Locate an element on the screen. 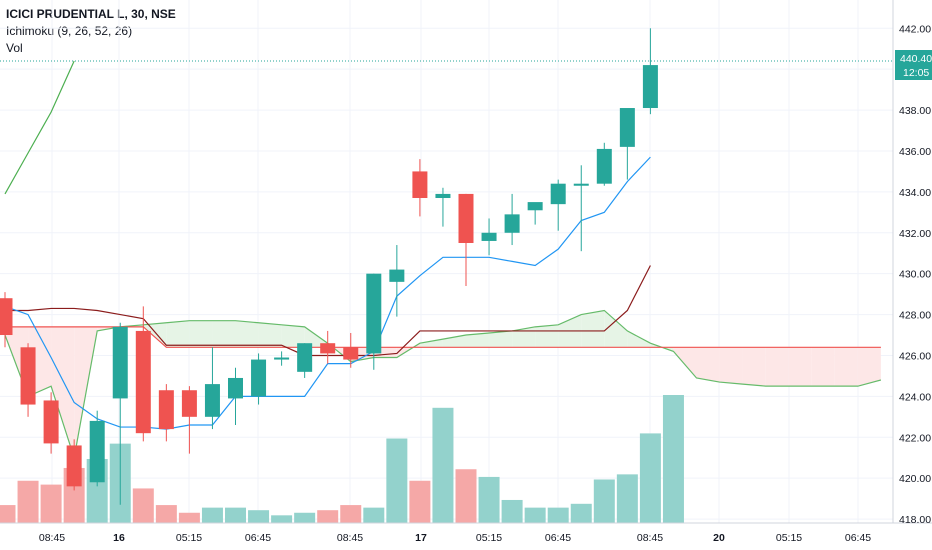  price-badge: 440.40 12:05 is located at coordinates (913, 65).